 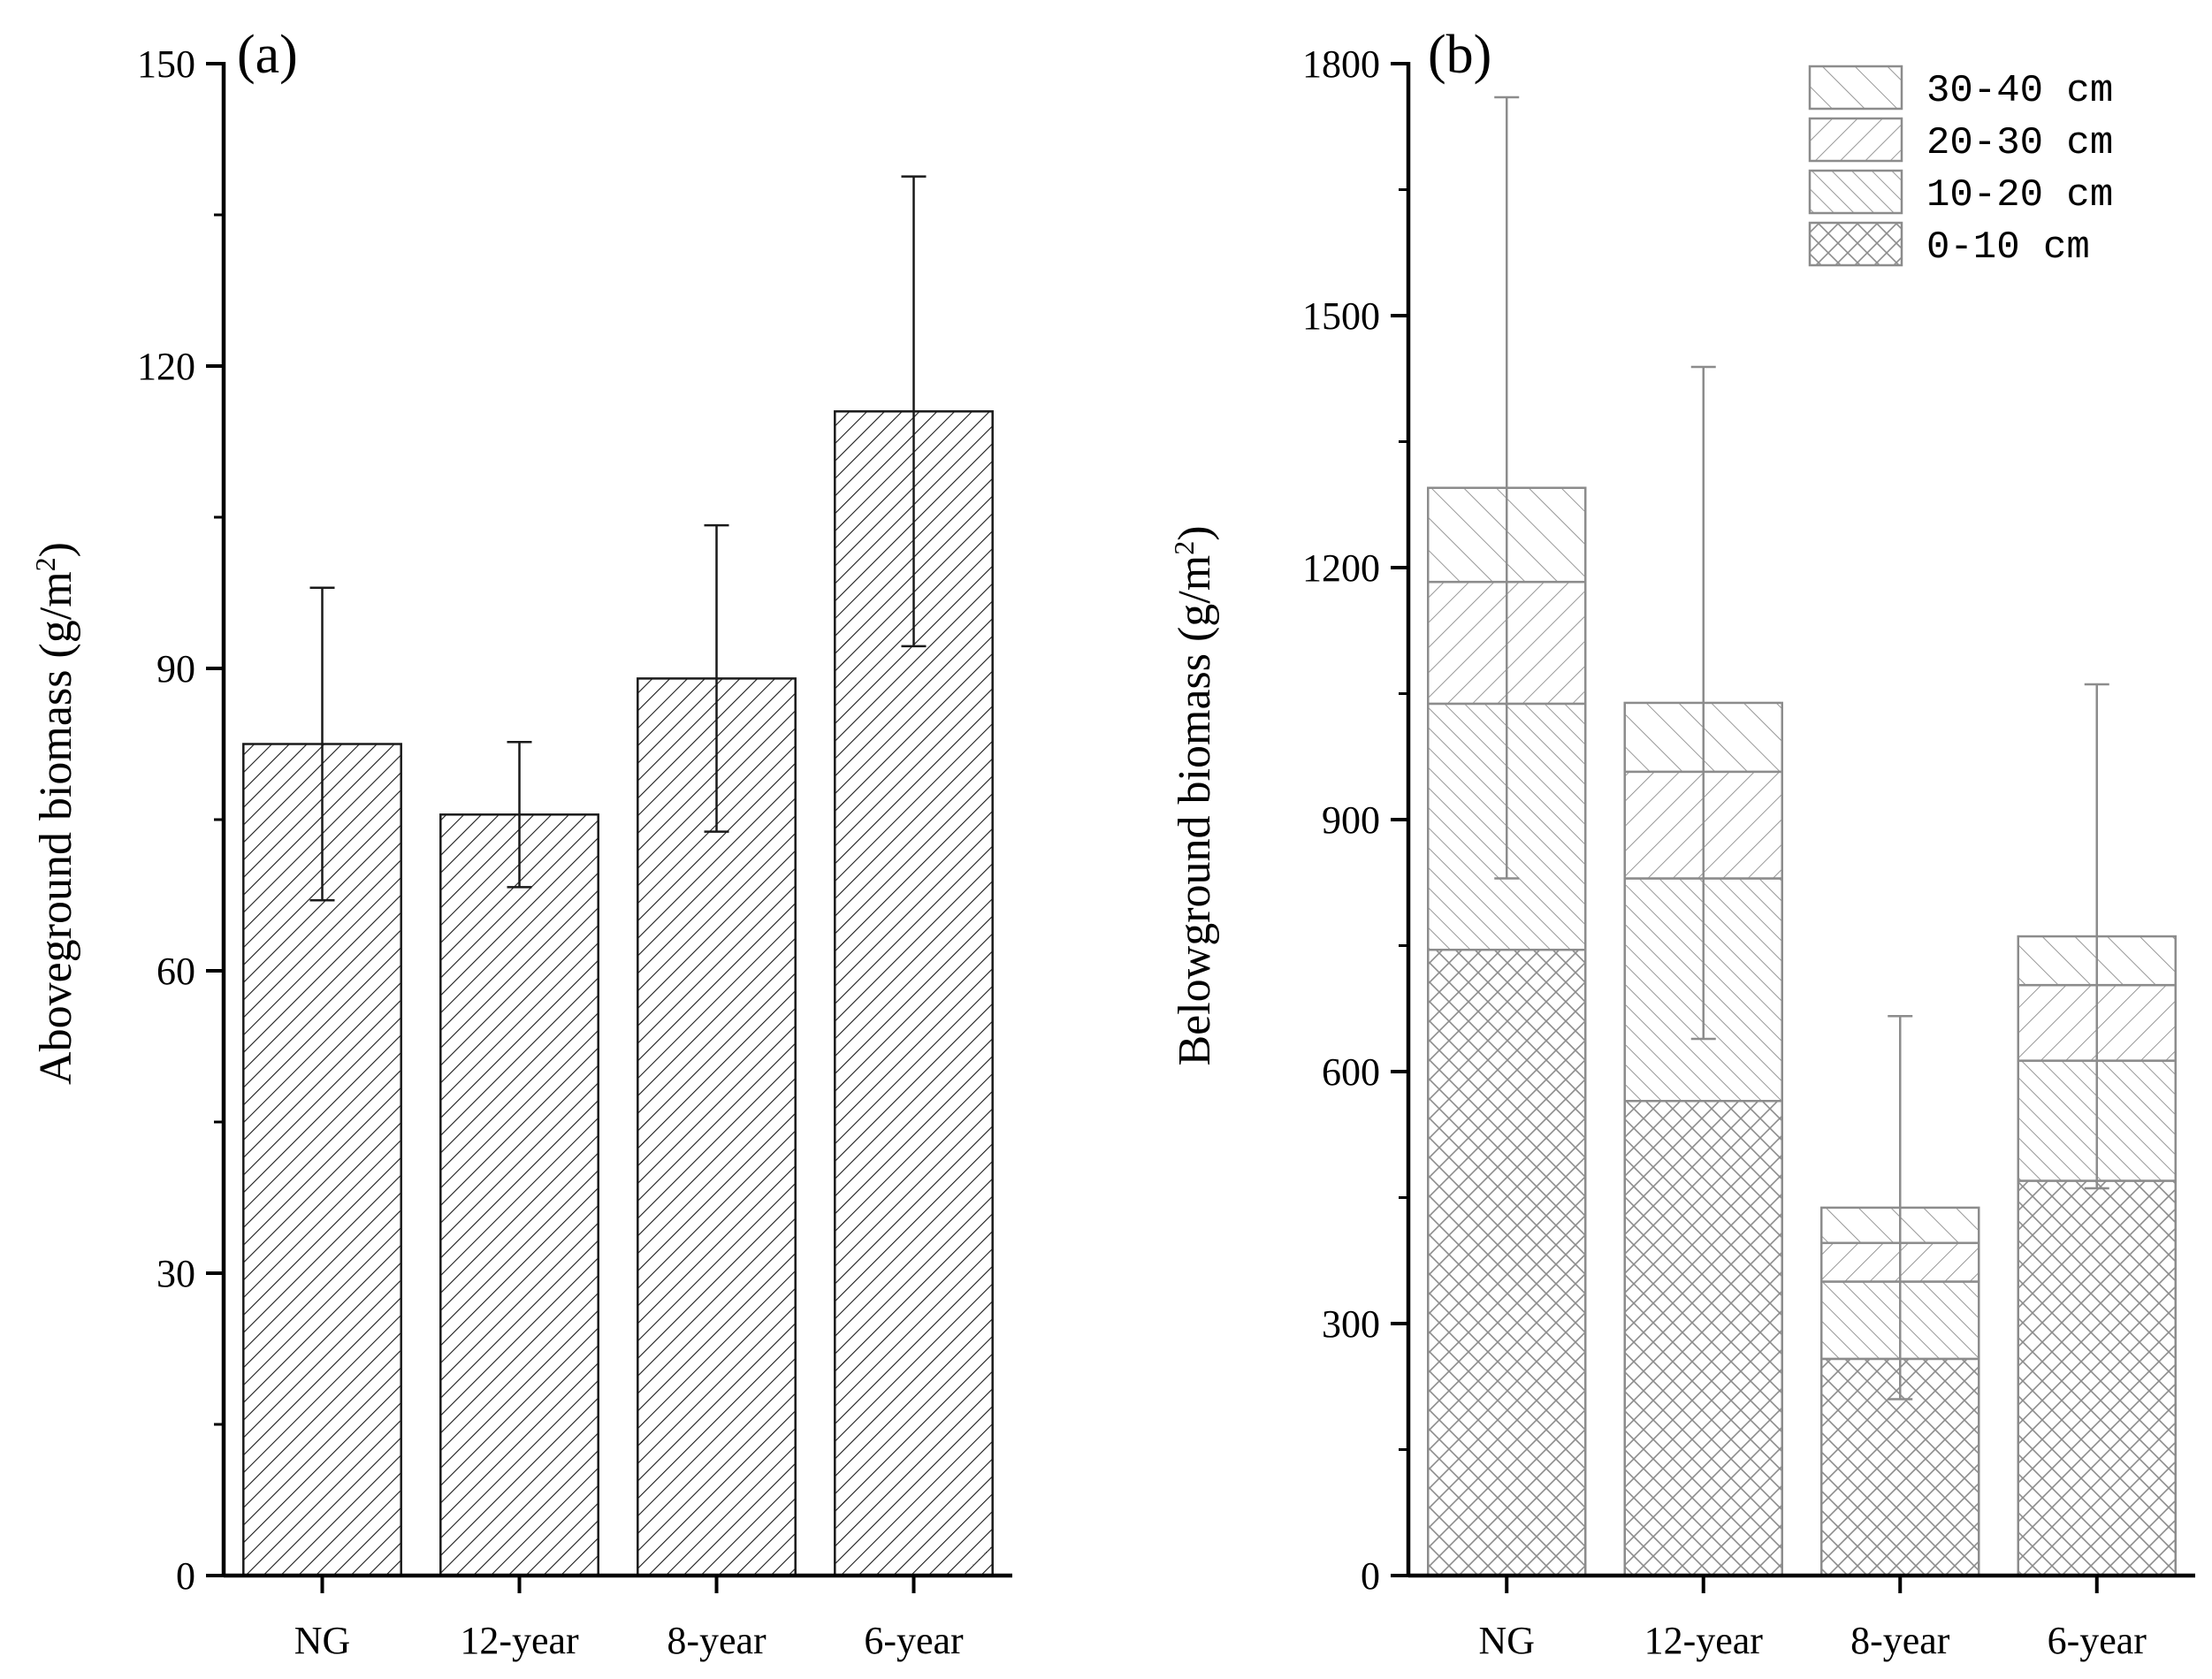 I want to click on panel-b-x-tick-label: 8-year, so click(x=1900, y=1640).